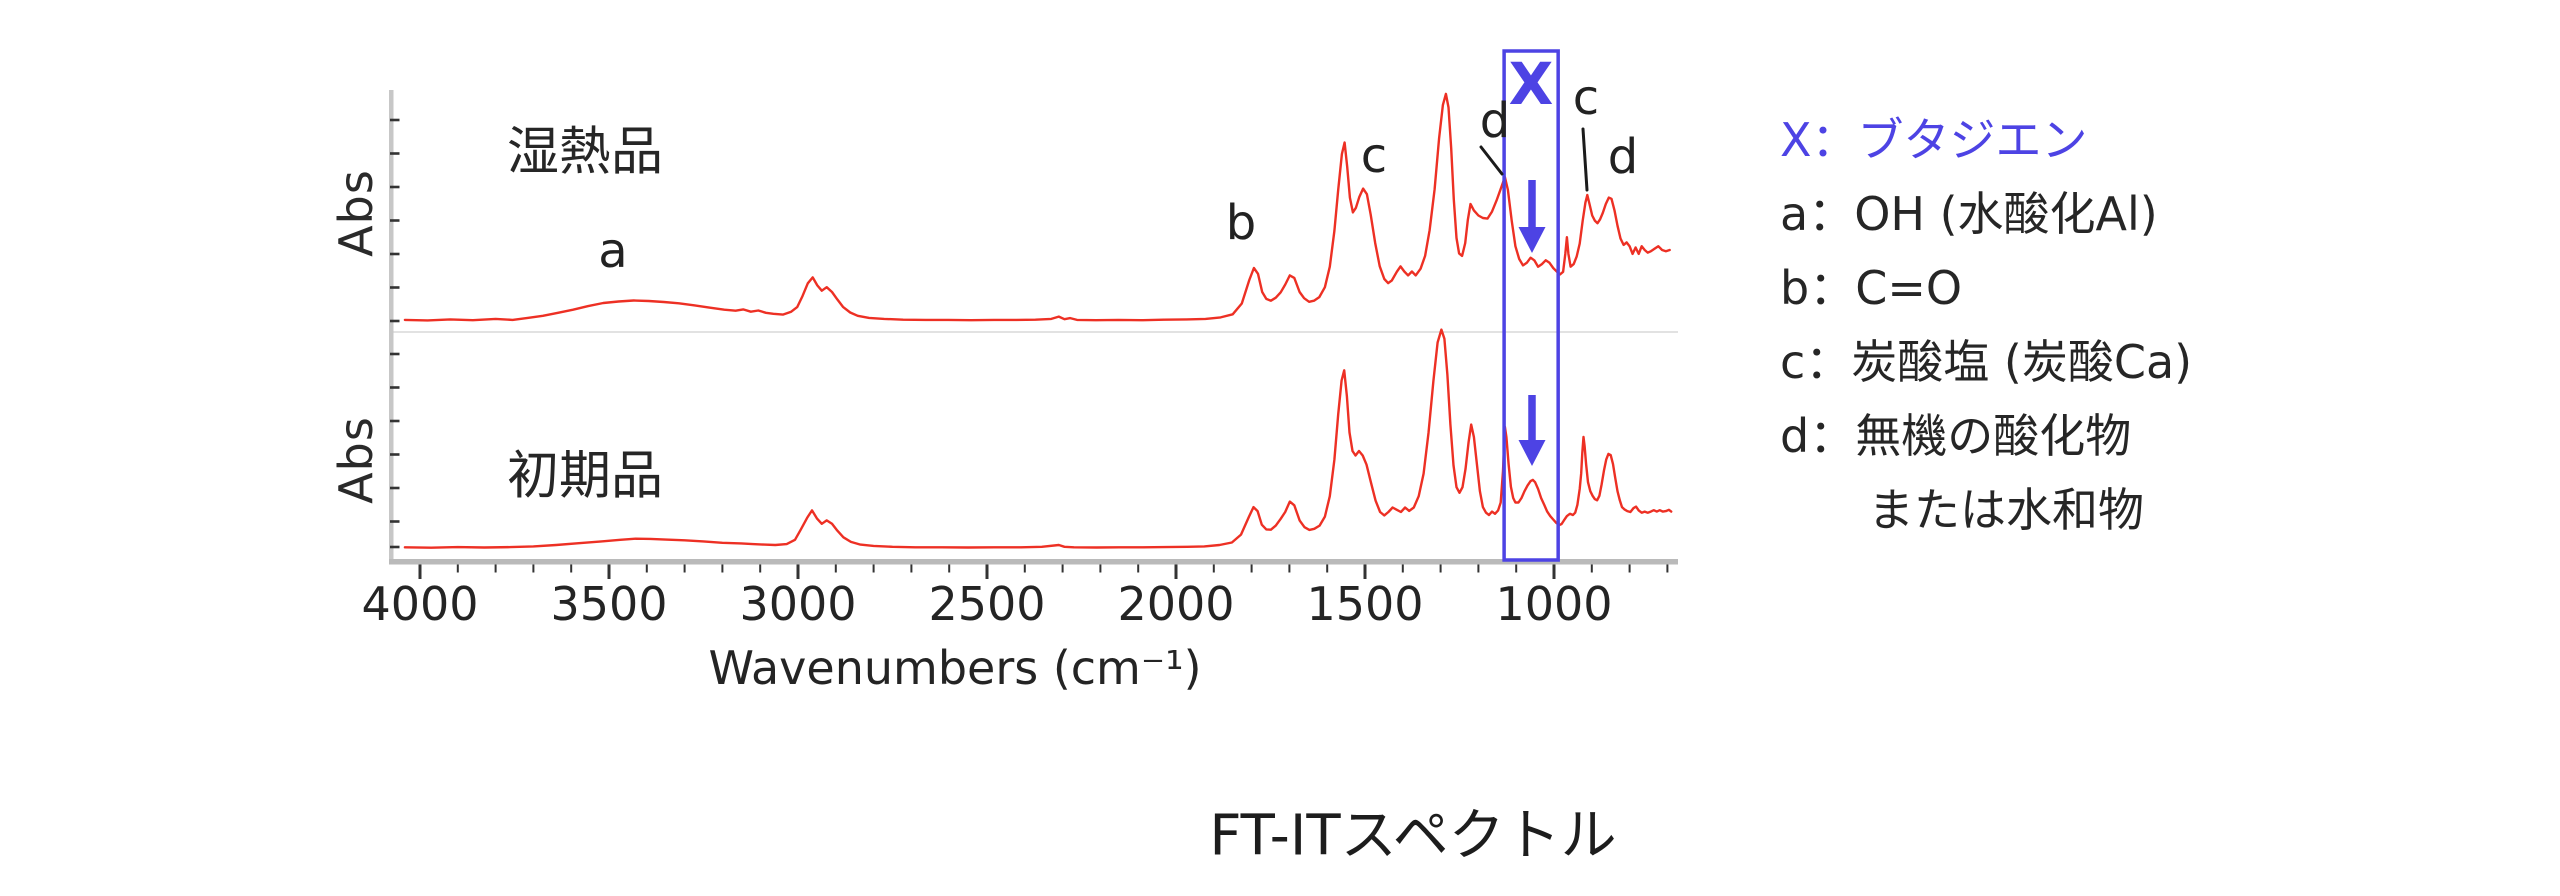 The height and width of the screenshot is (896, 2560). I want to click on x-tick-label: 1500, so click(1364, 604).